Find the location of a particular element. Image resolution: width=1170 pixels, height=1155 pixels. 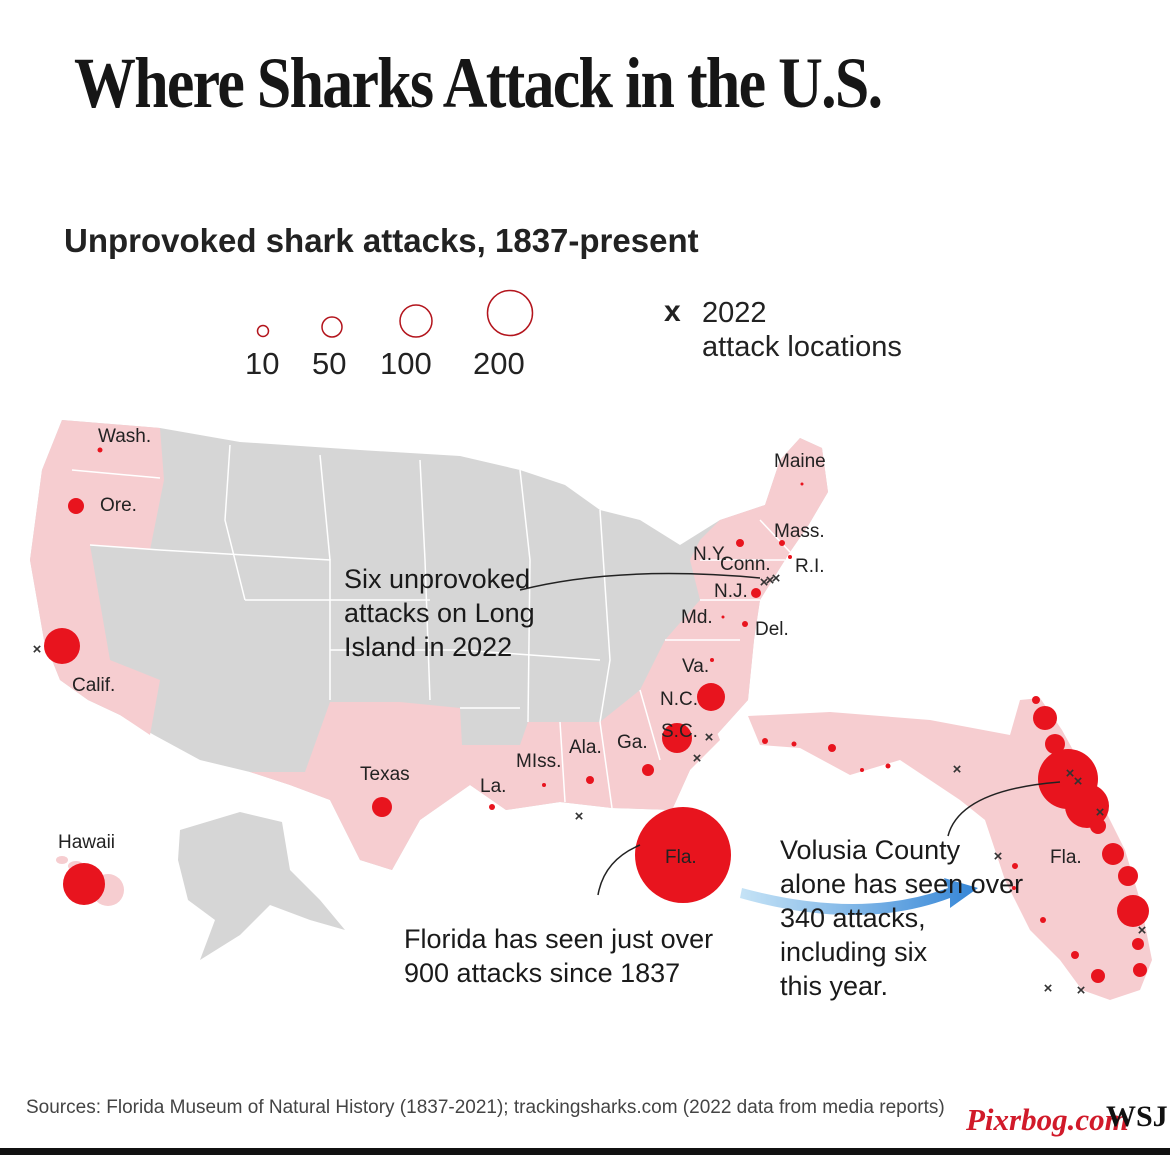

legend-marker-year: 2022 is located at coordinates (734, 313).